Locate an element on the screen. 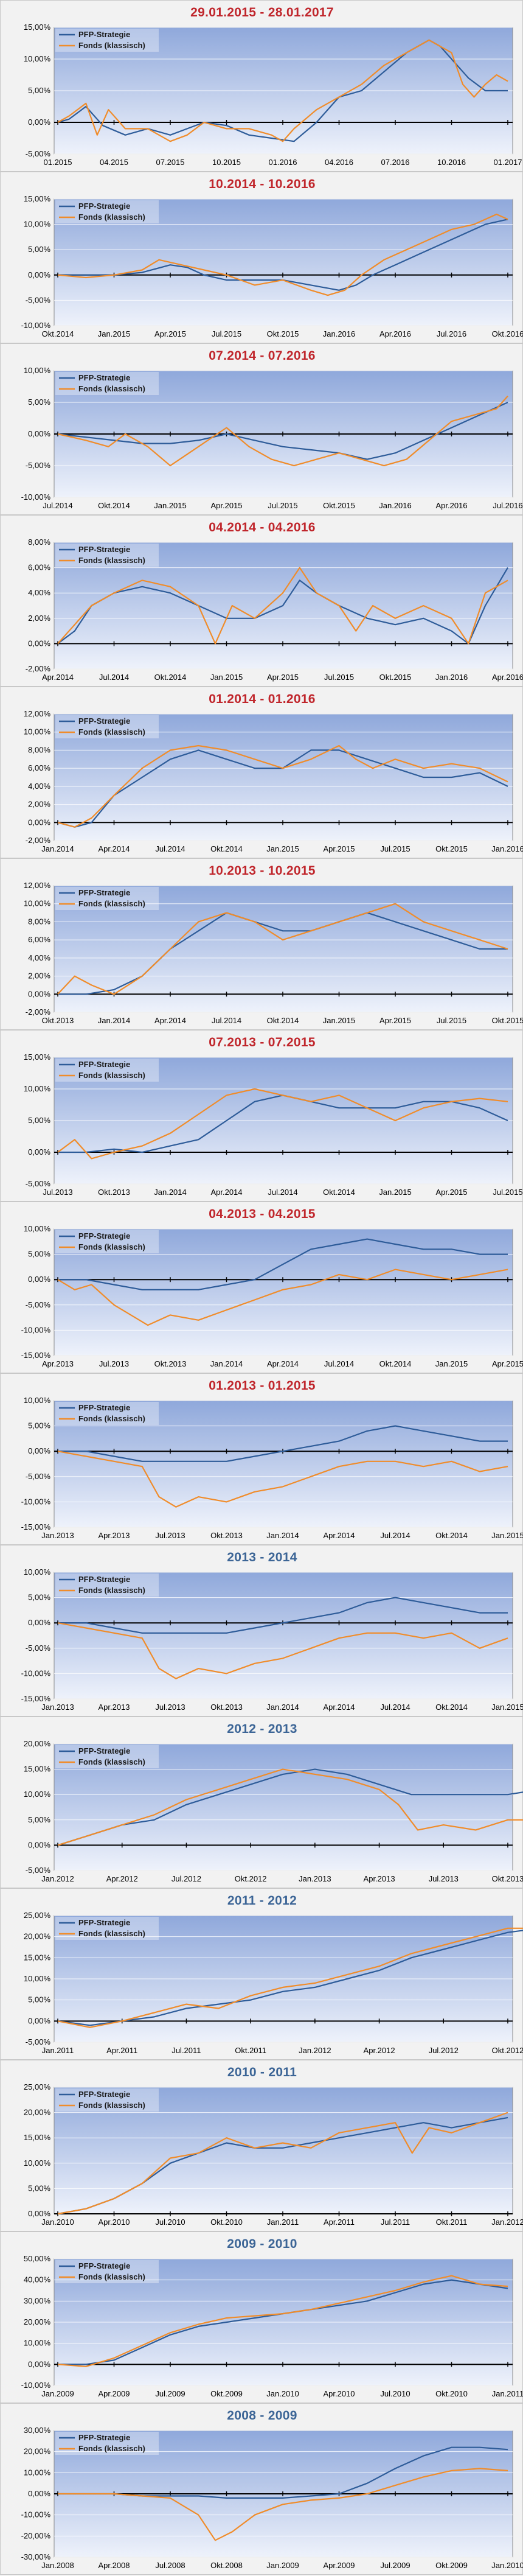 This screenshot has height=2576, width=523. x-tick-label: Jan.2008 is located at coordinates (58, 2565).